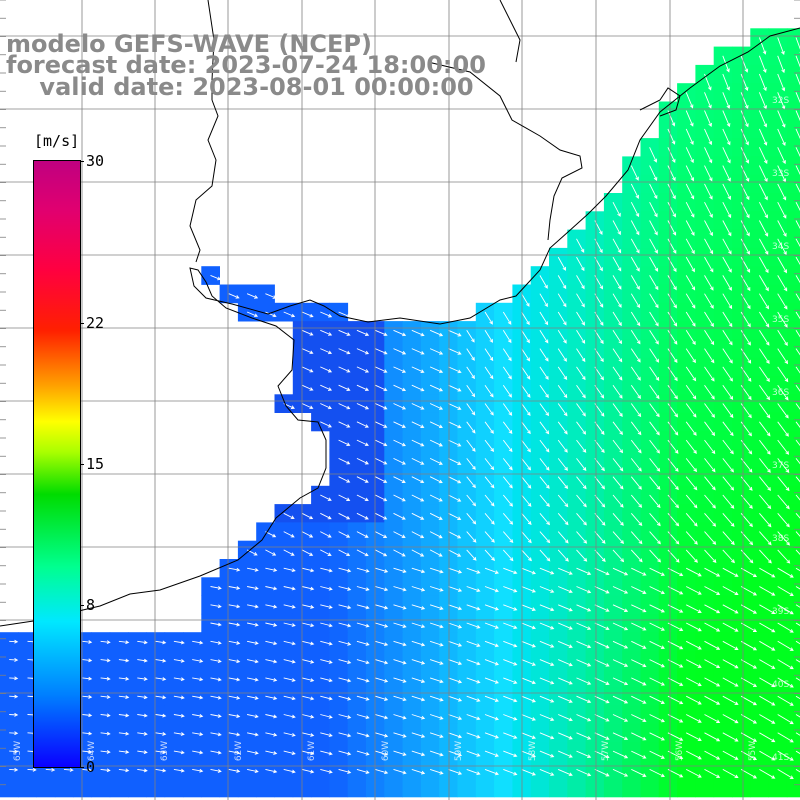 Image resolution: width=800 pixels, height=800 pixels. What do you see at coordinates (57, 464) in the screenshot?
I see `colorbar` at bounding box center [57, 464].